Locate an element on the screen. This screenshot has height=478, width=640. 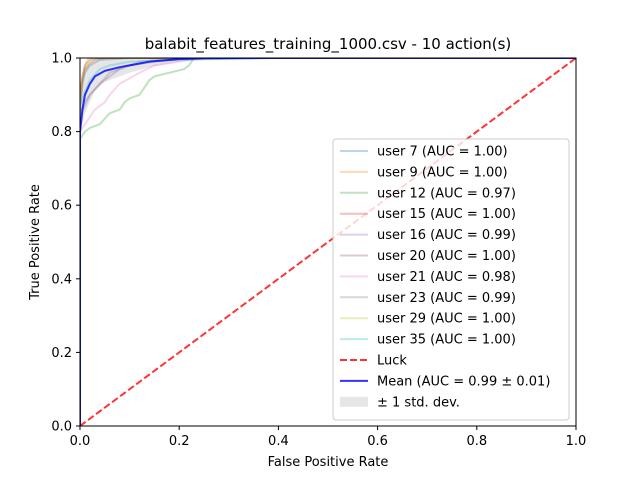
y-tick-label: 0.6 is located at coordinates (61, 206).